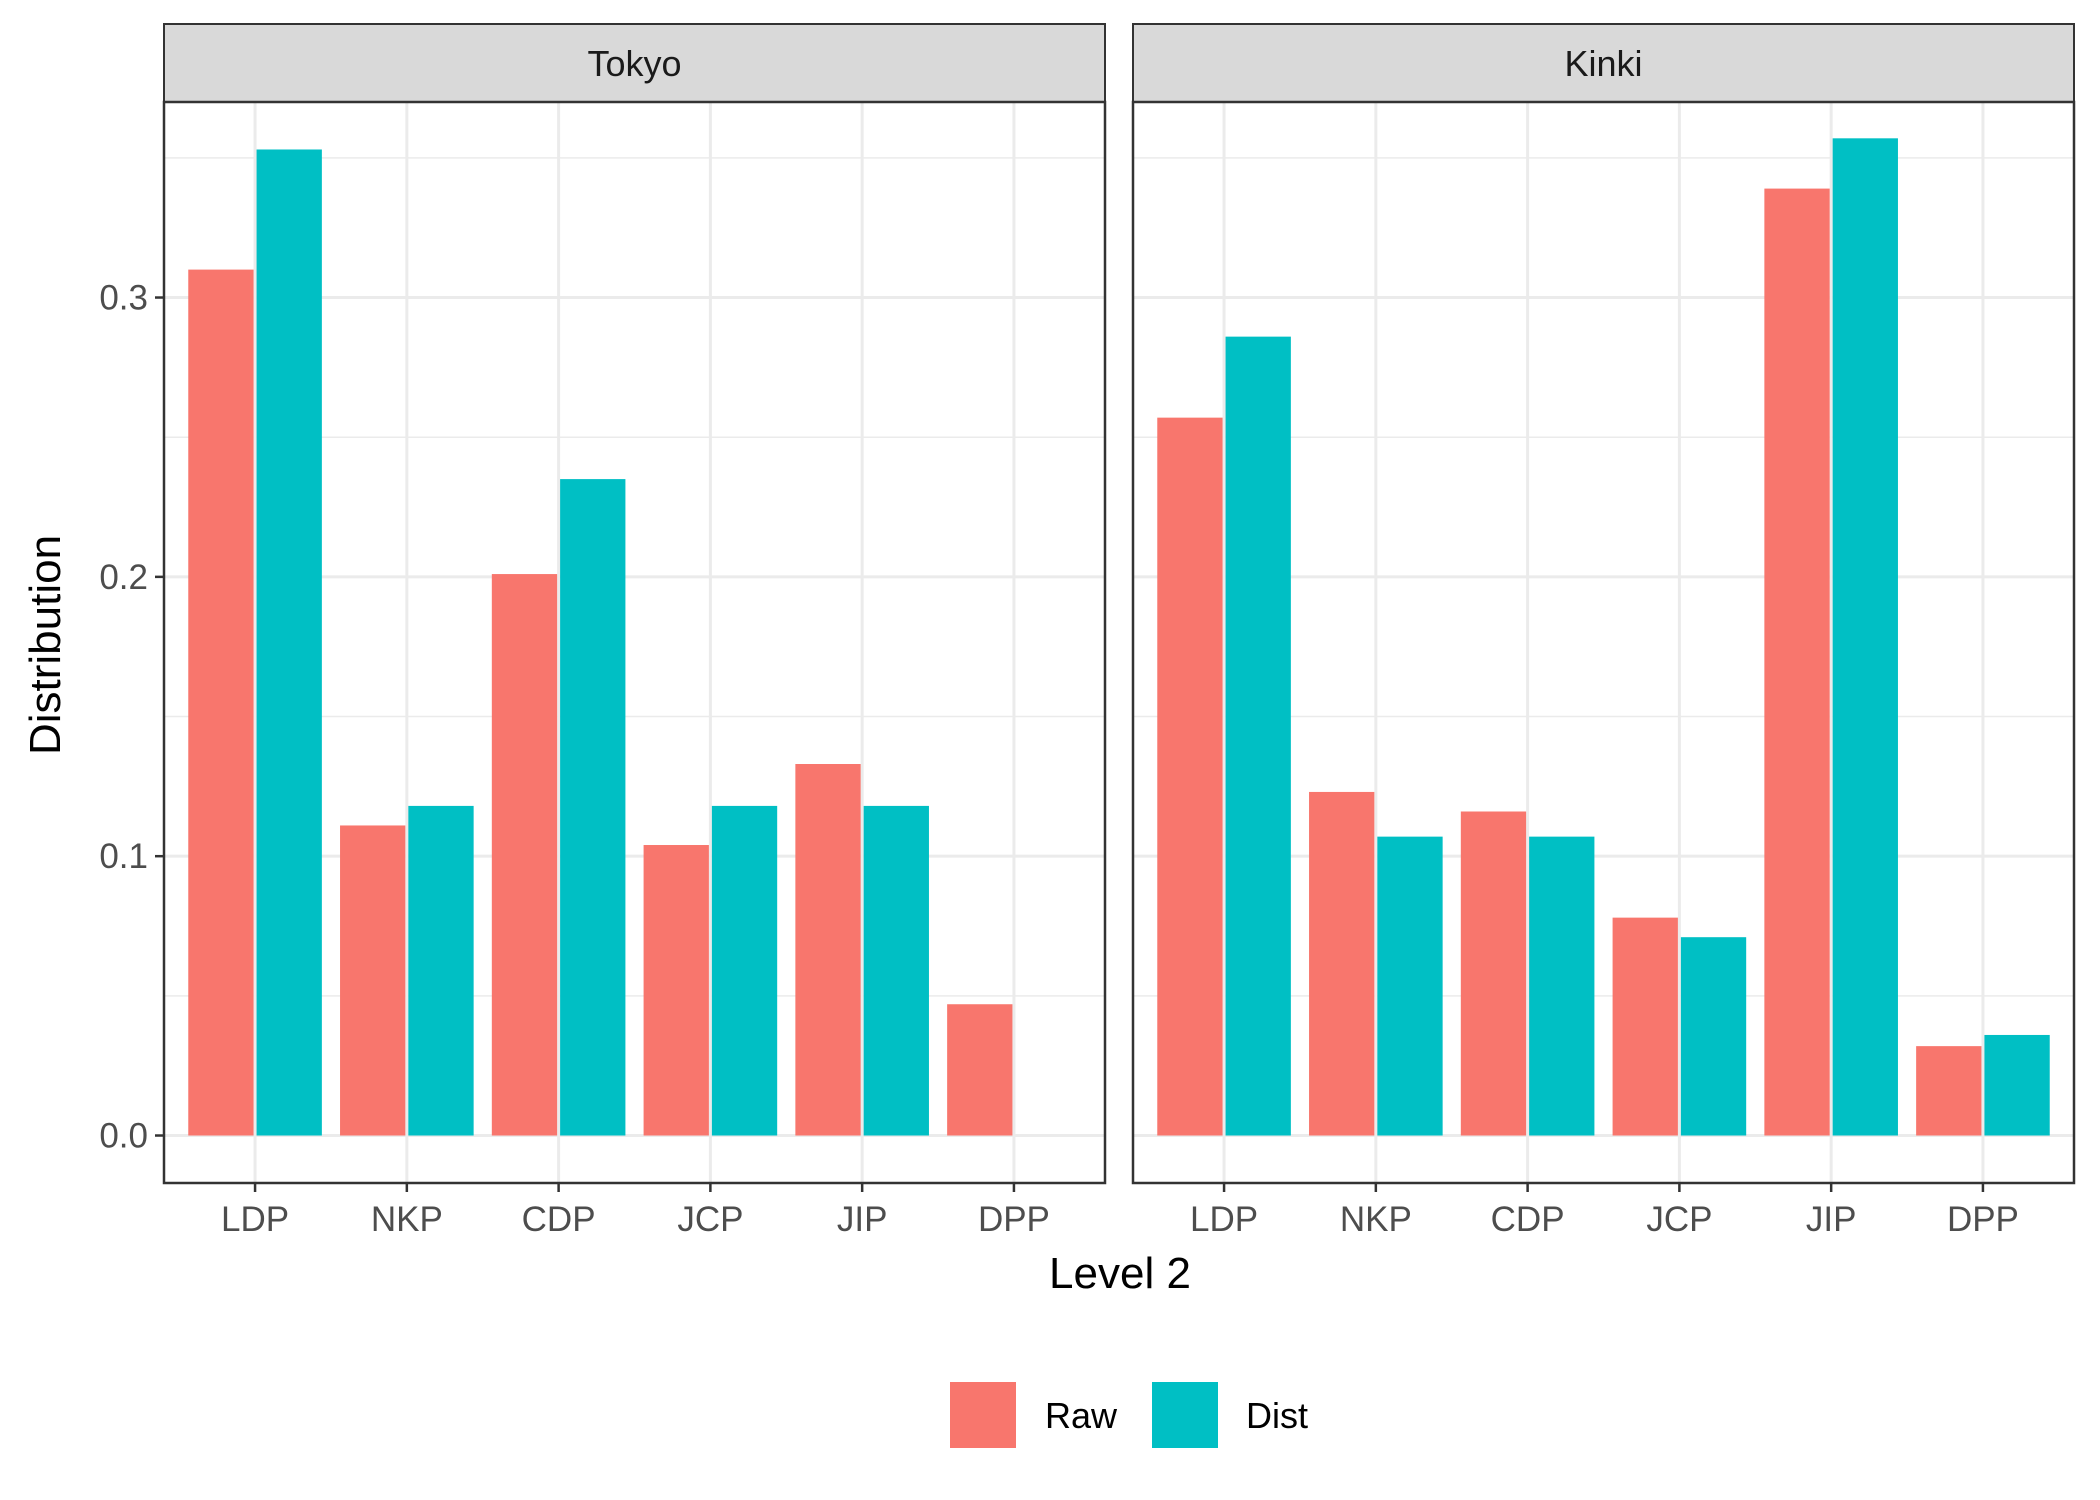 Image resolution: width=2100 pixels, height=1500 pixels. I want to click on y-tick-label: 0.1, so click(123, 856).